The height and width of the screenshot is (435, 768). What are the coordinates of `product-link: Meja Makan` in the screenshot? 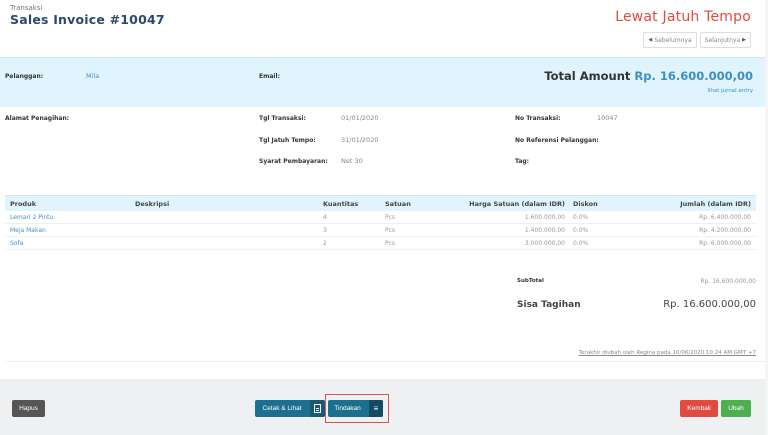 It's located at (28, 230).